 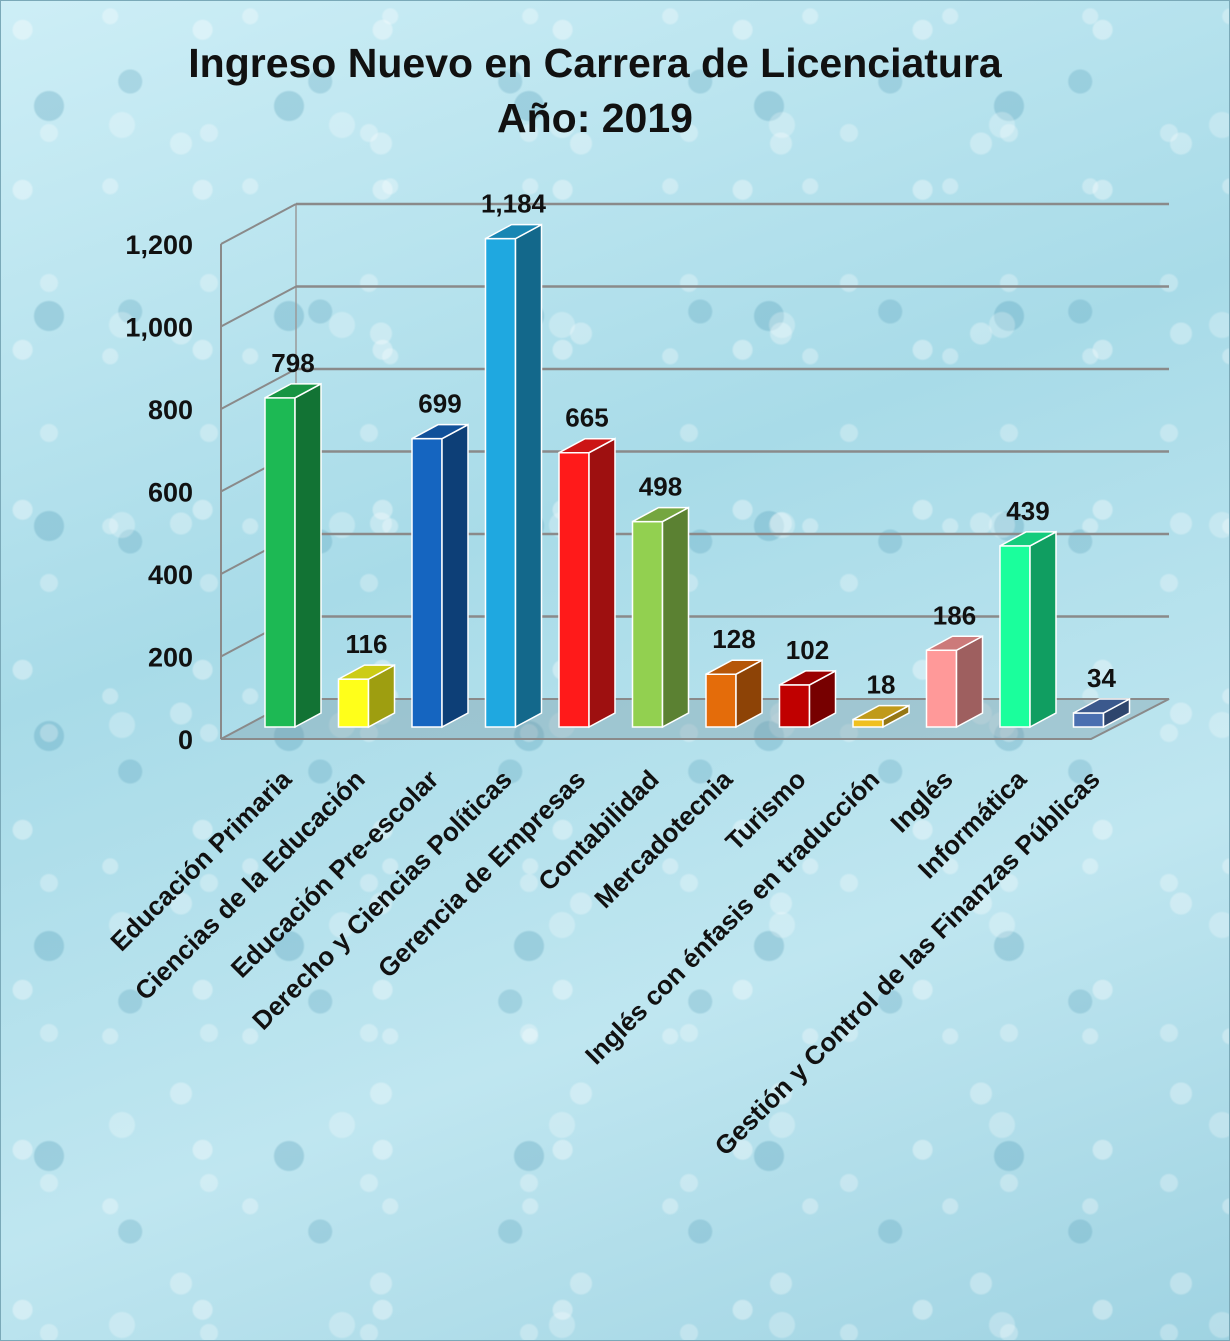 What do you see at coordinates (1101, 678) in the screenshot?
I see `data-label: 34` at bounding box center [1101, 678].